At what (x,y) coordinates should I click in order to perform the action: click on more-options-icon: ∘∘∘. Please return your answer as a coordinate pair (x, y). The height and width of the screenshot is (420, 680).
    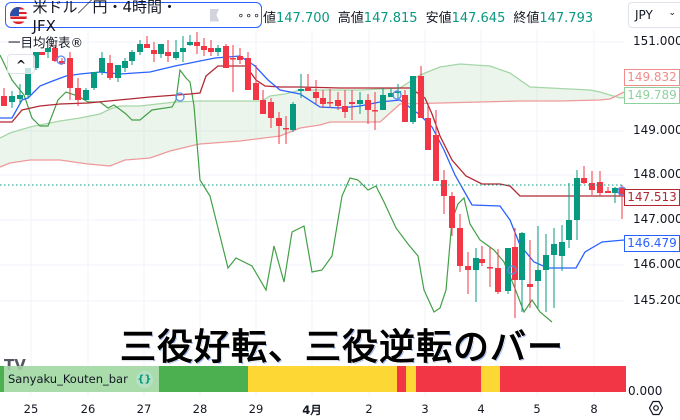
    Looking at the image, I should click on (249, 15).